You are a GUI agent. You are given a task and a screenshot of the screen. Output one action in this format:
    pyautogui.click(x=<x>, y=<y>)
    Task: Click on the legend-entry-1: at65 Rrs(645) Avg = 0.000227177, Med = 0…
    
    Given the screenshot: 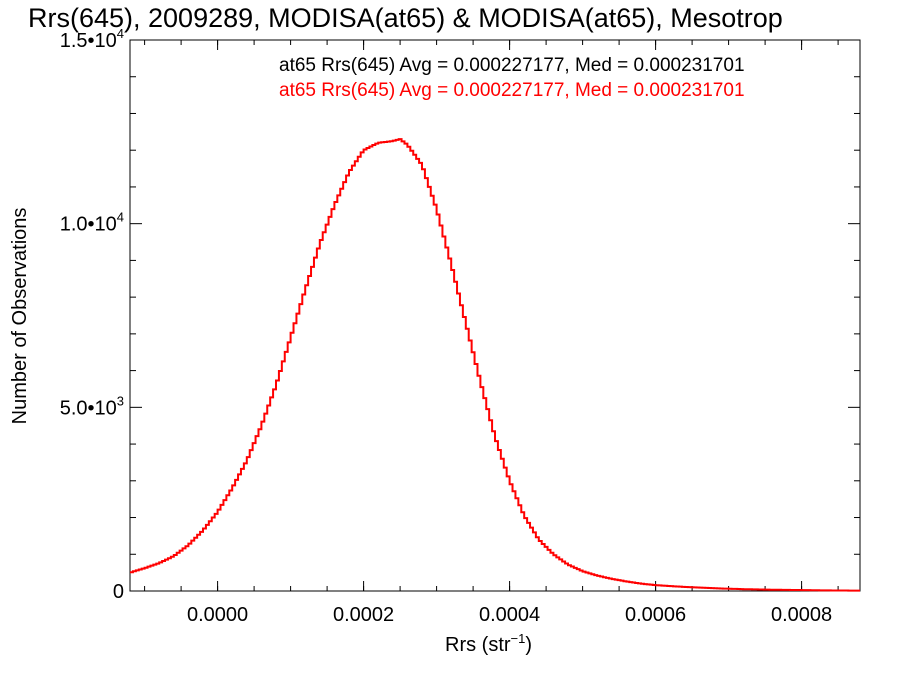 What is the action you would take?
    pyautogui.click(x=512, y=65)
    